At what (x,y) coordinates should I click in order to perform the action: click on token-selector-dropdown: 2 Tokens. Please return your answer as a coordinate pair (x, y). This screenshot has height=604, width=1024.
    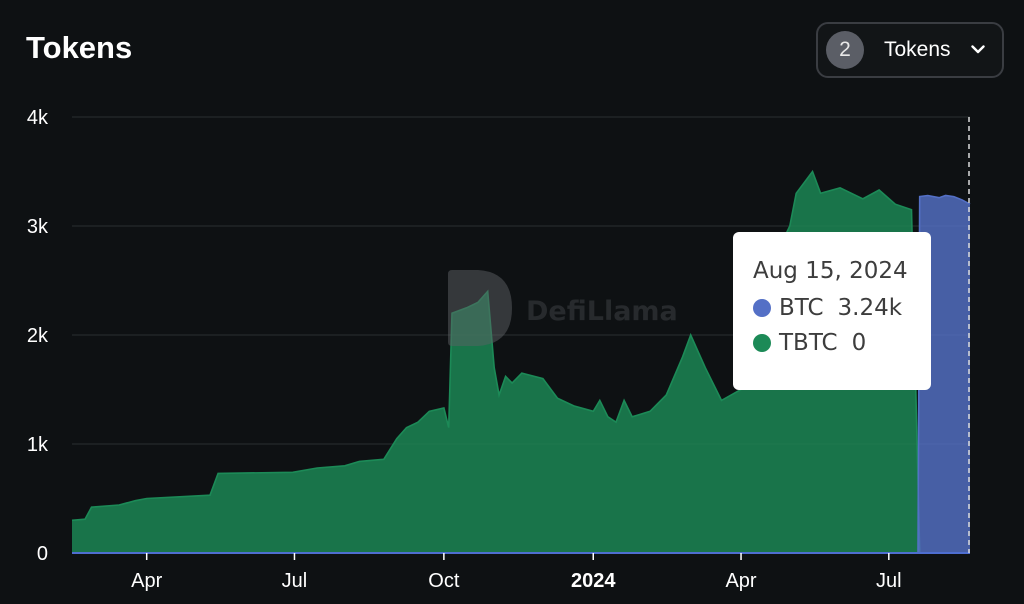
    Looking at the image, I should click on (910, 50).